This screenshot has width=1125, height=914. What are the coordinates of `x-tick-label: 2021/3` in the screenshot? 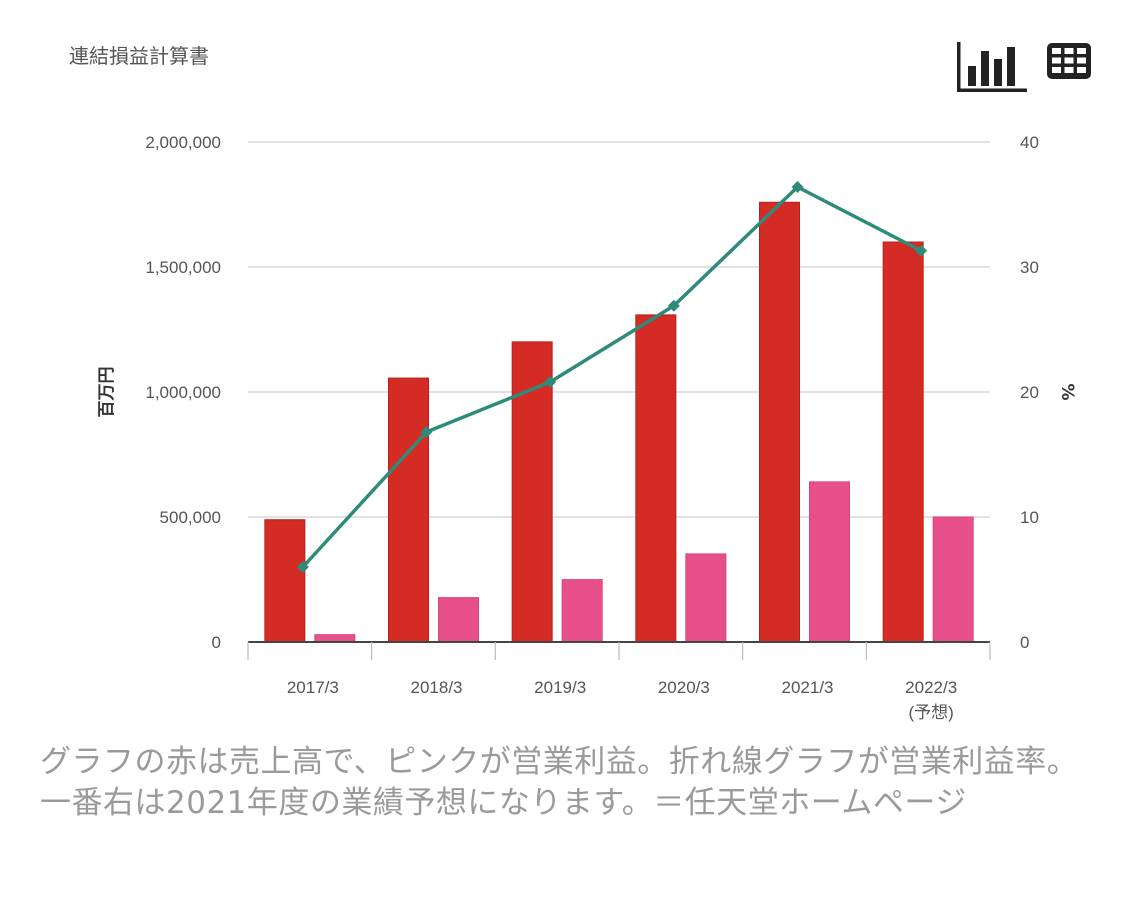 It's located at (808, 687).